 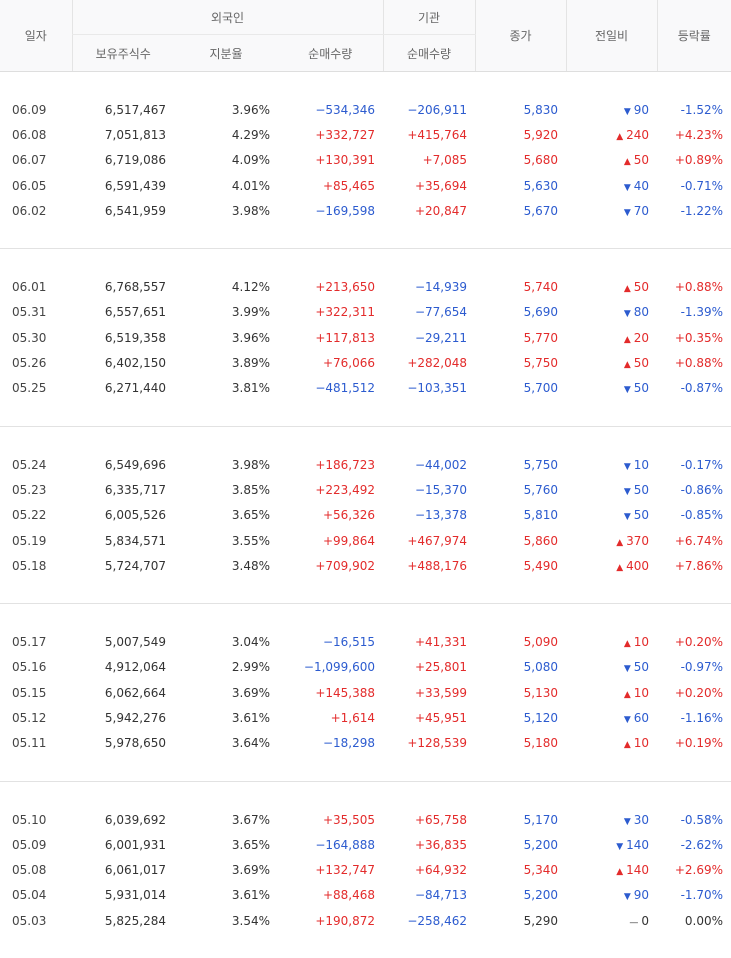 What do you see at coordinates (520, 515) in the screenshot?
I see `cell-close: 5,810` at bounding box center [520, 515].